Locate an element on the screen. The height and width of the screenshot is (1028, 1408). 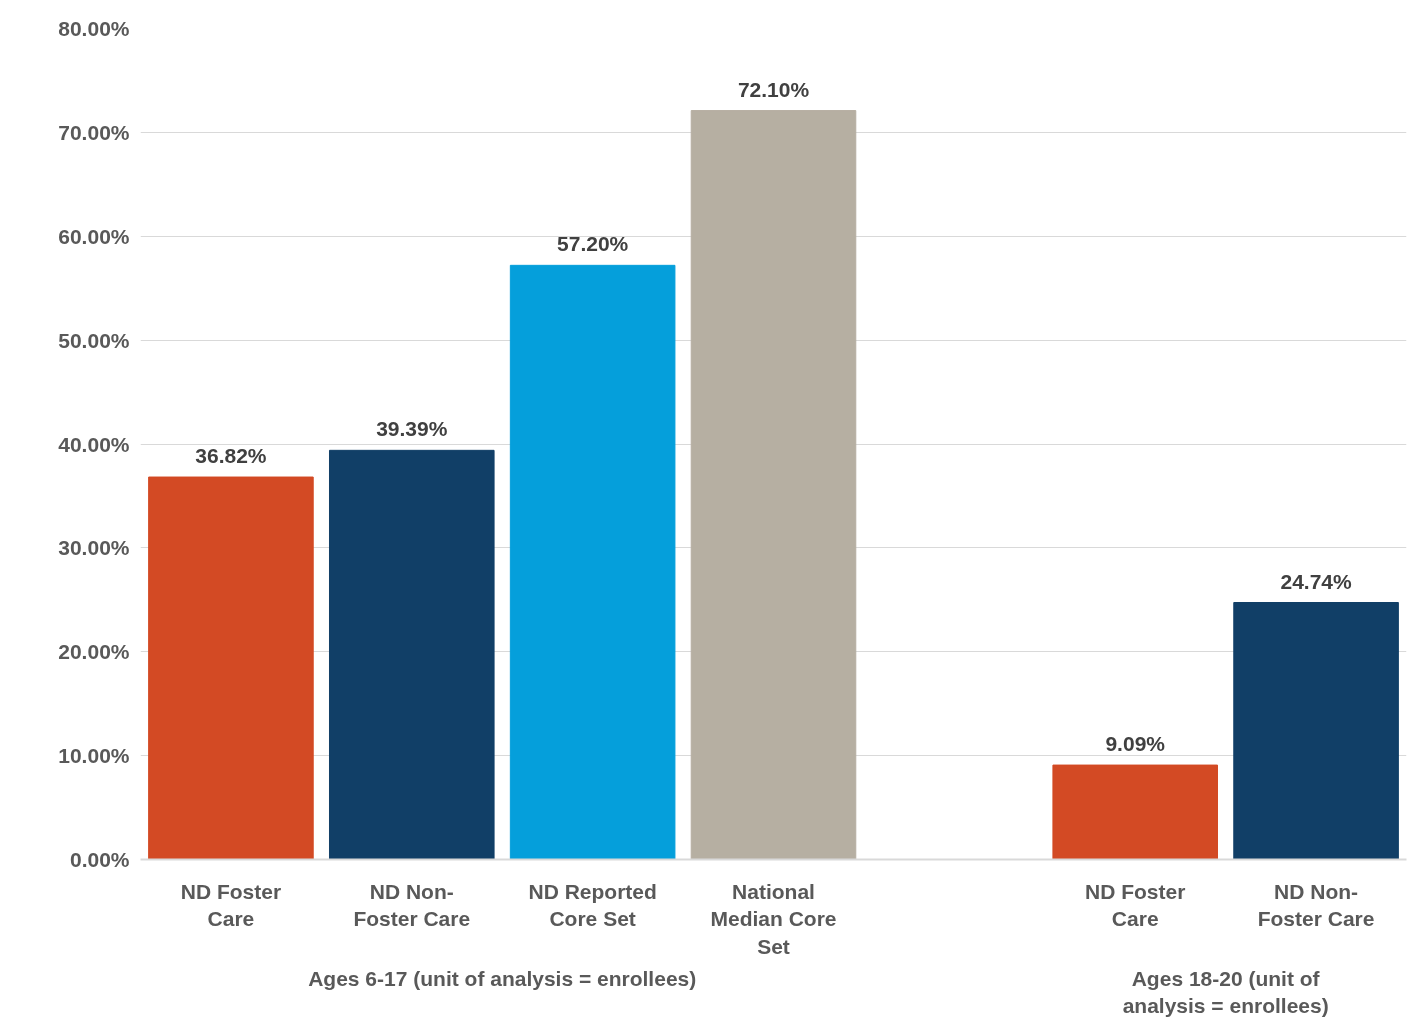
x-tick-label: ND Reported Core Set is located at coordinates (592, 905).